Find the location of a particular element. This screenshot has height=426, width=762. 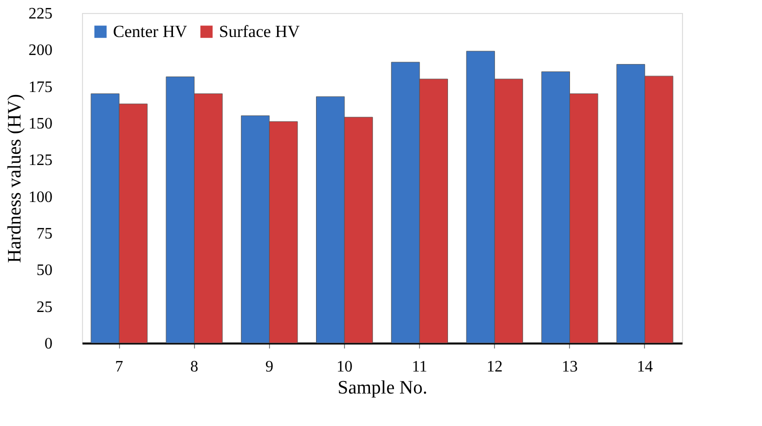

y-tick-label: 25 is located at coordinates (44, 307).